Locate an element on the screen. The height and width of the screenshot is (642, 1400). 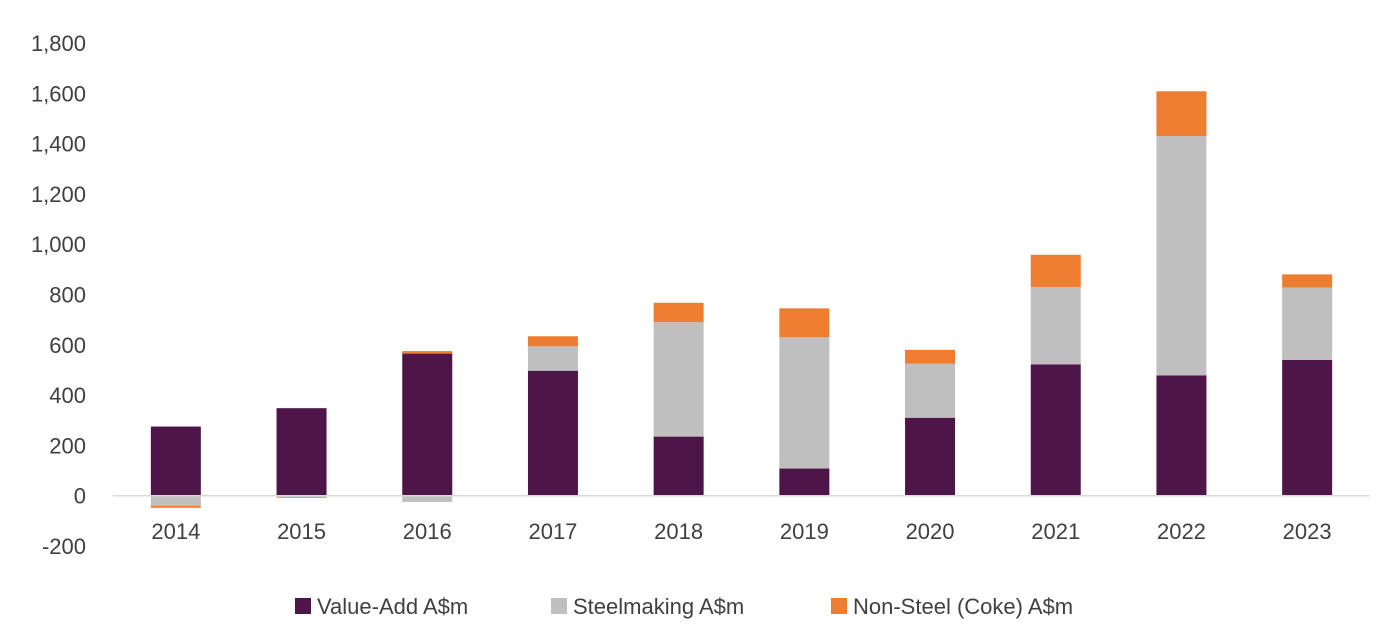
x-tick-label: 2016 is located at coordinates (427, 531).